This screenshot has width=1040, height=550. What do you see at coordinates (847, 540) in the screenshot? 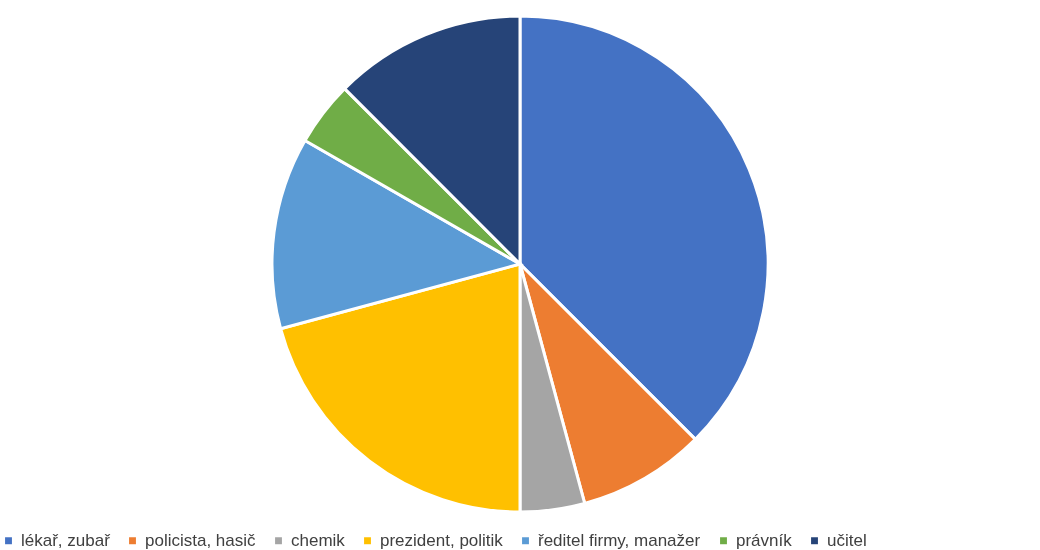
I see `legend-label: učitel` at bounding box center [847, 540].